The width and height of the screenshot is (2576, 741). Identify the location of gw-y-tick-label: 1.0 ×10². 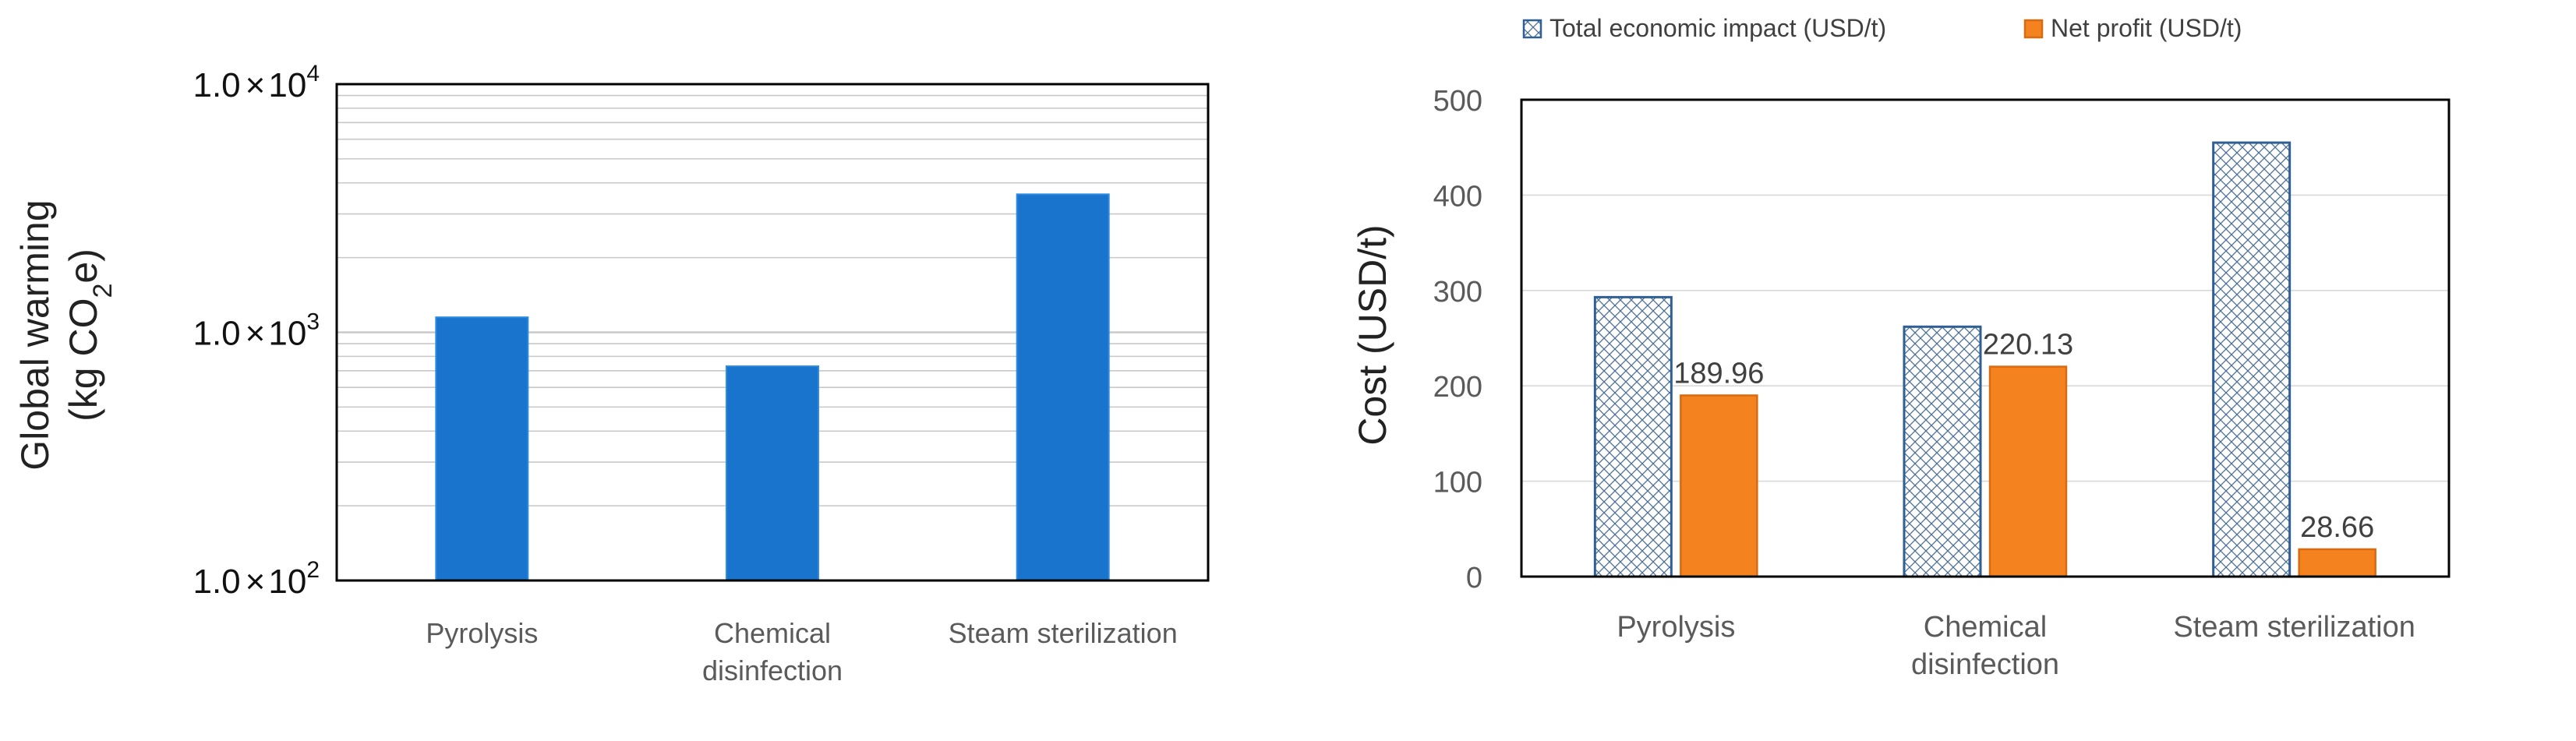
(256, 579).